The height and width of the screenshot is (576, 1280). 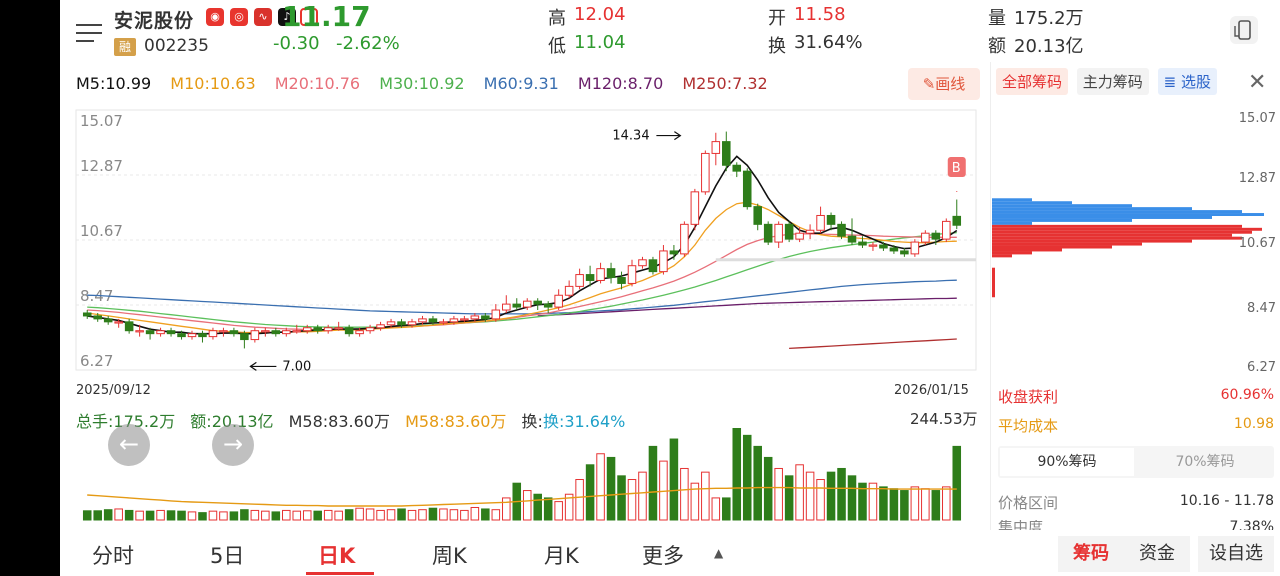 I want to click on change-pct: -2.62%, so click(x=368, y=43).